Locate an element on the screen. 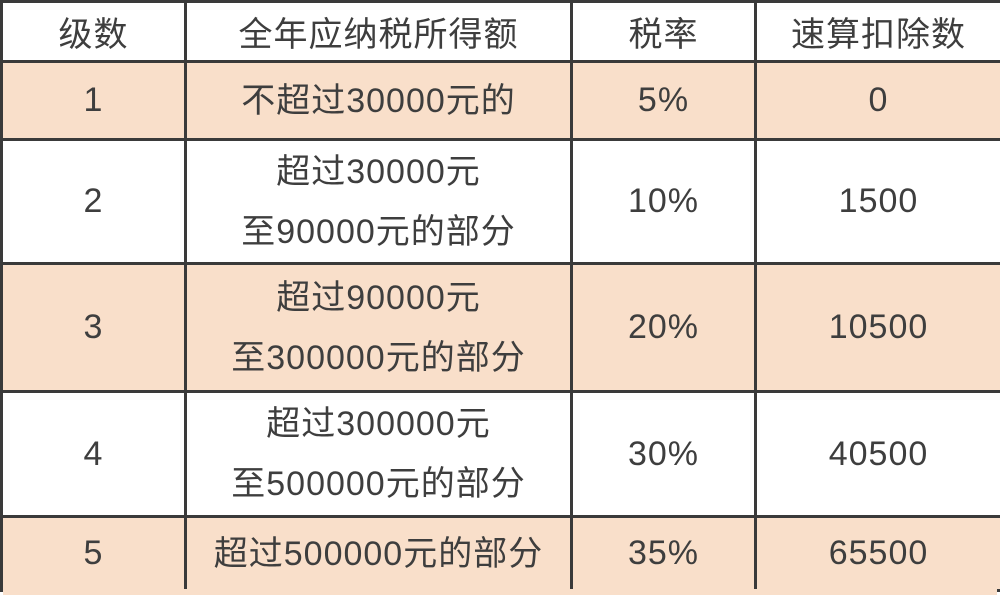 The image size is (1000, 595). cell-level: 5 is located at coordinates (93, 553).